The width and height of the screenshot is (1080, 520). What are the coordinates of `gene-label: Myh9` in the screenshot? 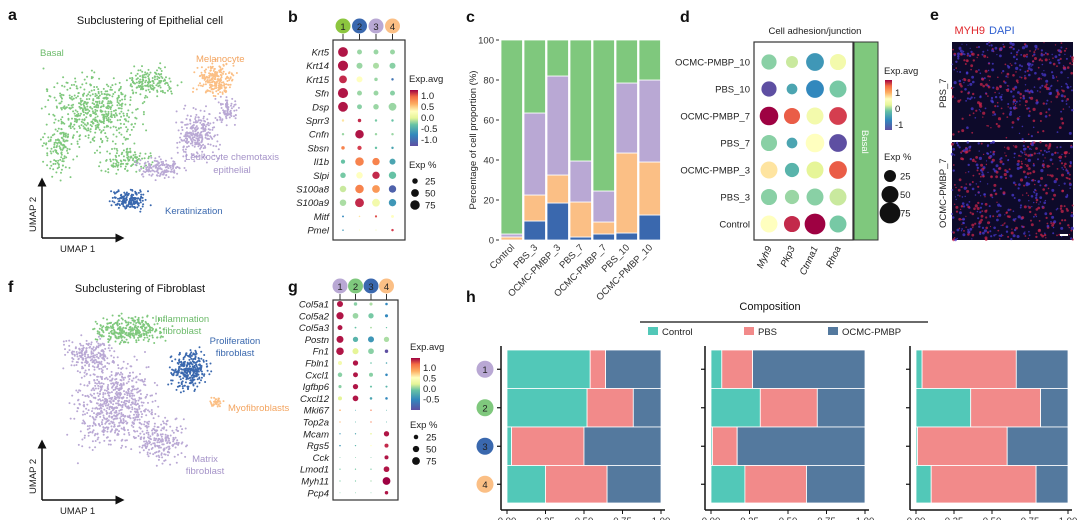 It's located at (765, 257).